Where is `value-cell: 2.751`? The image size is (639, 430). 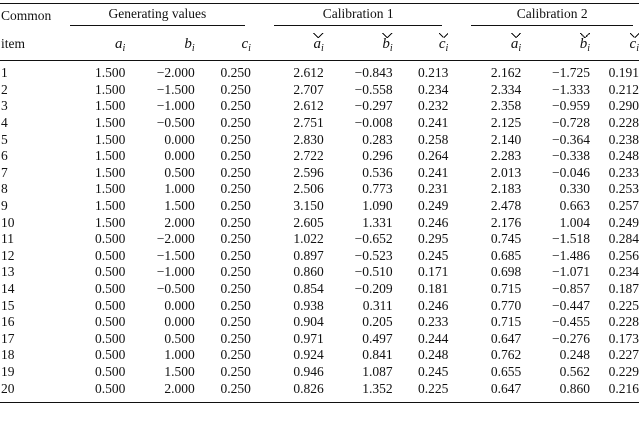
value-cell: 2.751 is located at coordinates (308, 123).